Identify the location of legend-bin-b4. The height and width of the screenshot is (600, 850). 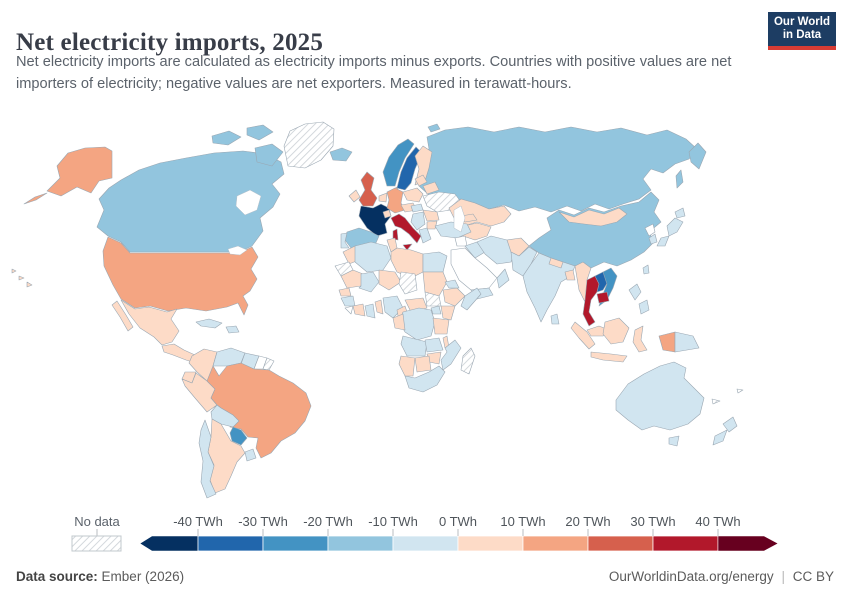
(230, 543).